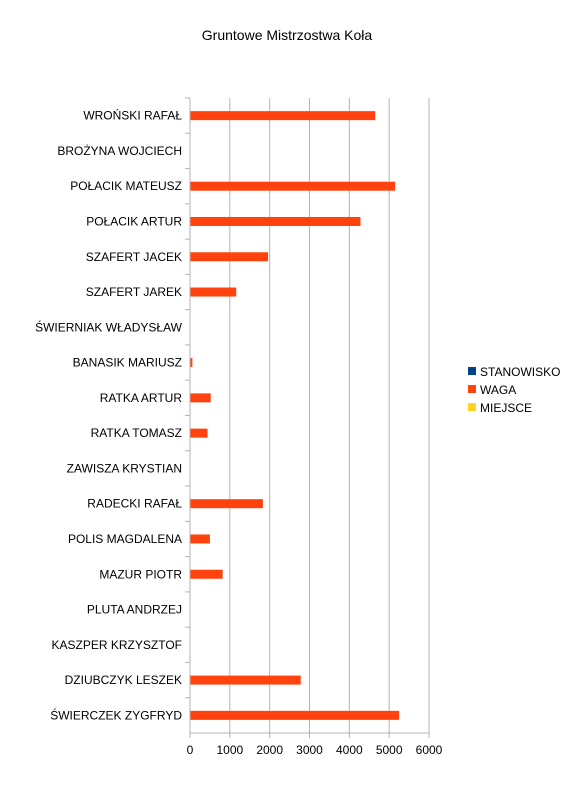 The height and width of the screenshot is (791, 575). Describe the element at coordinates (119, 151) in the screenshot. I see `category-label: BROŻYNA WOJCIECH` at that location.